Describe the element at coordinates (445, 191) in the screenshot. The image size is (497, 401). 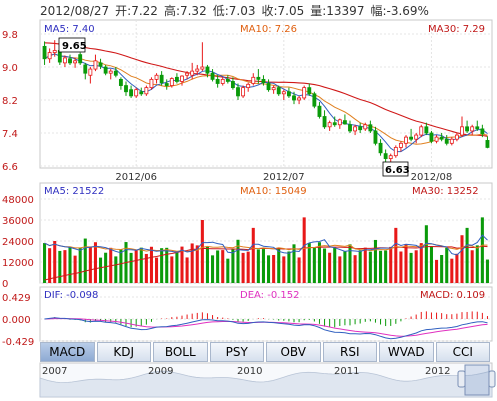
I see `volume-ma30-label: MA30: 13252` at that location.